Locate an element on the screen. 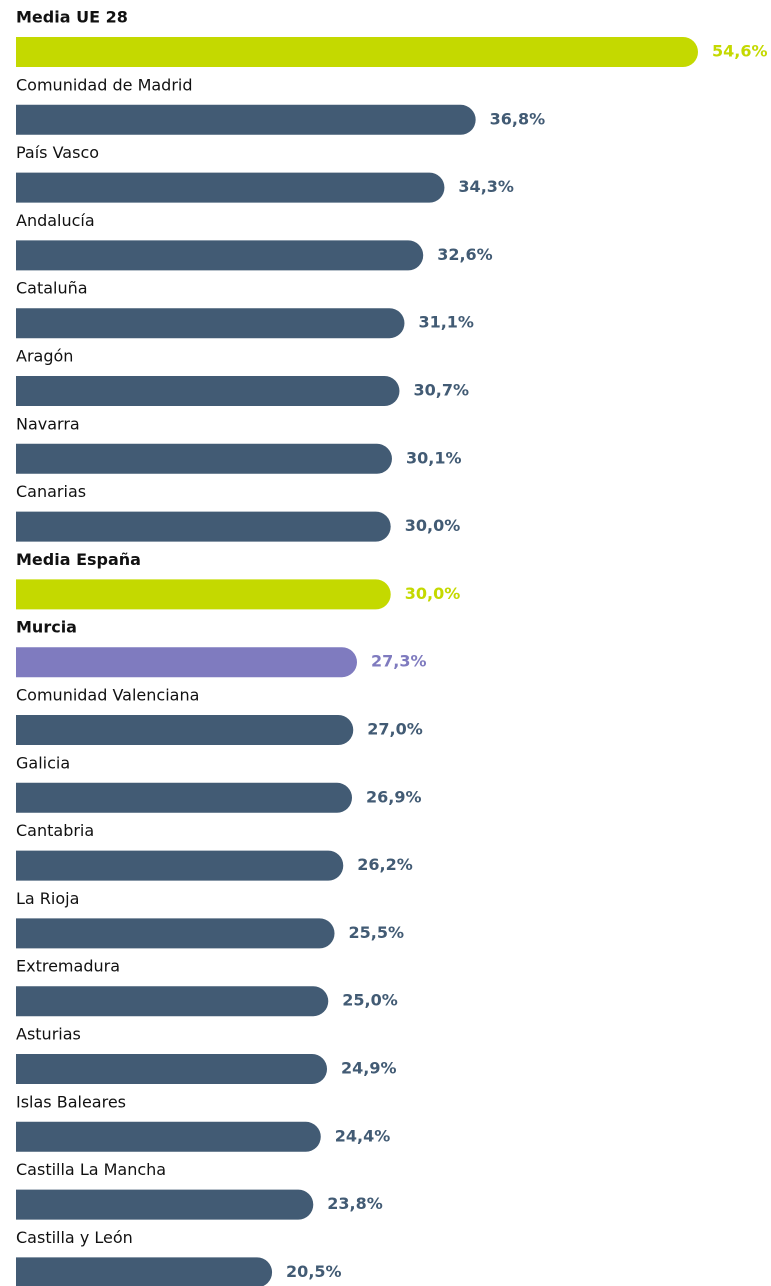  category-label: Comunidad de Madrid is located at coordinates (104, 84).